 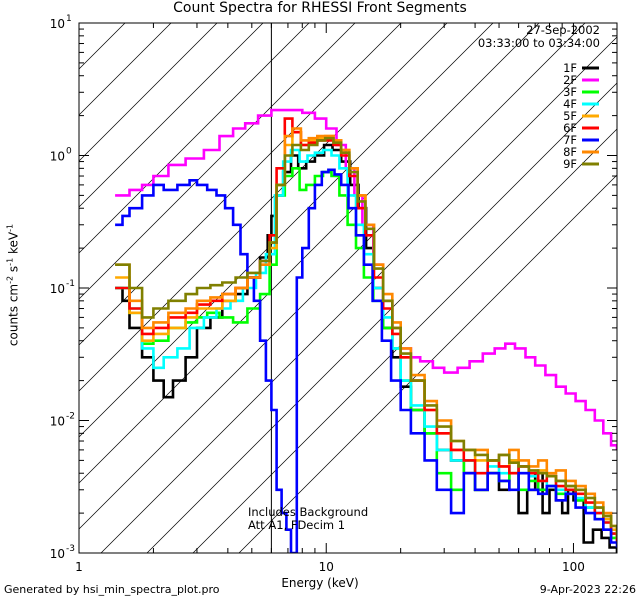 What do you see at coordinates (570, 164) in the screenshot?
I see `legend-label-9f: 9F` at bounding box center [570, 164].